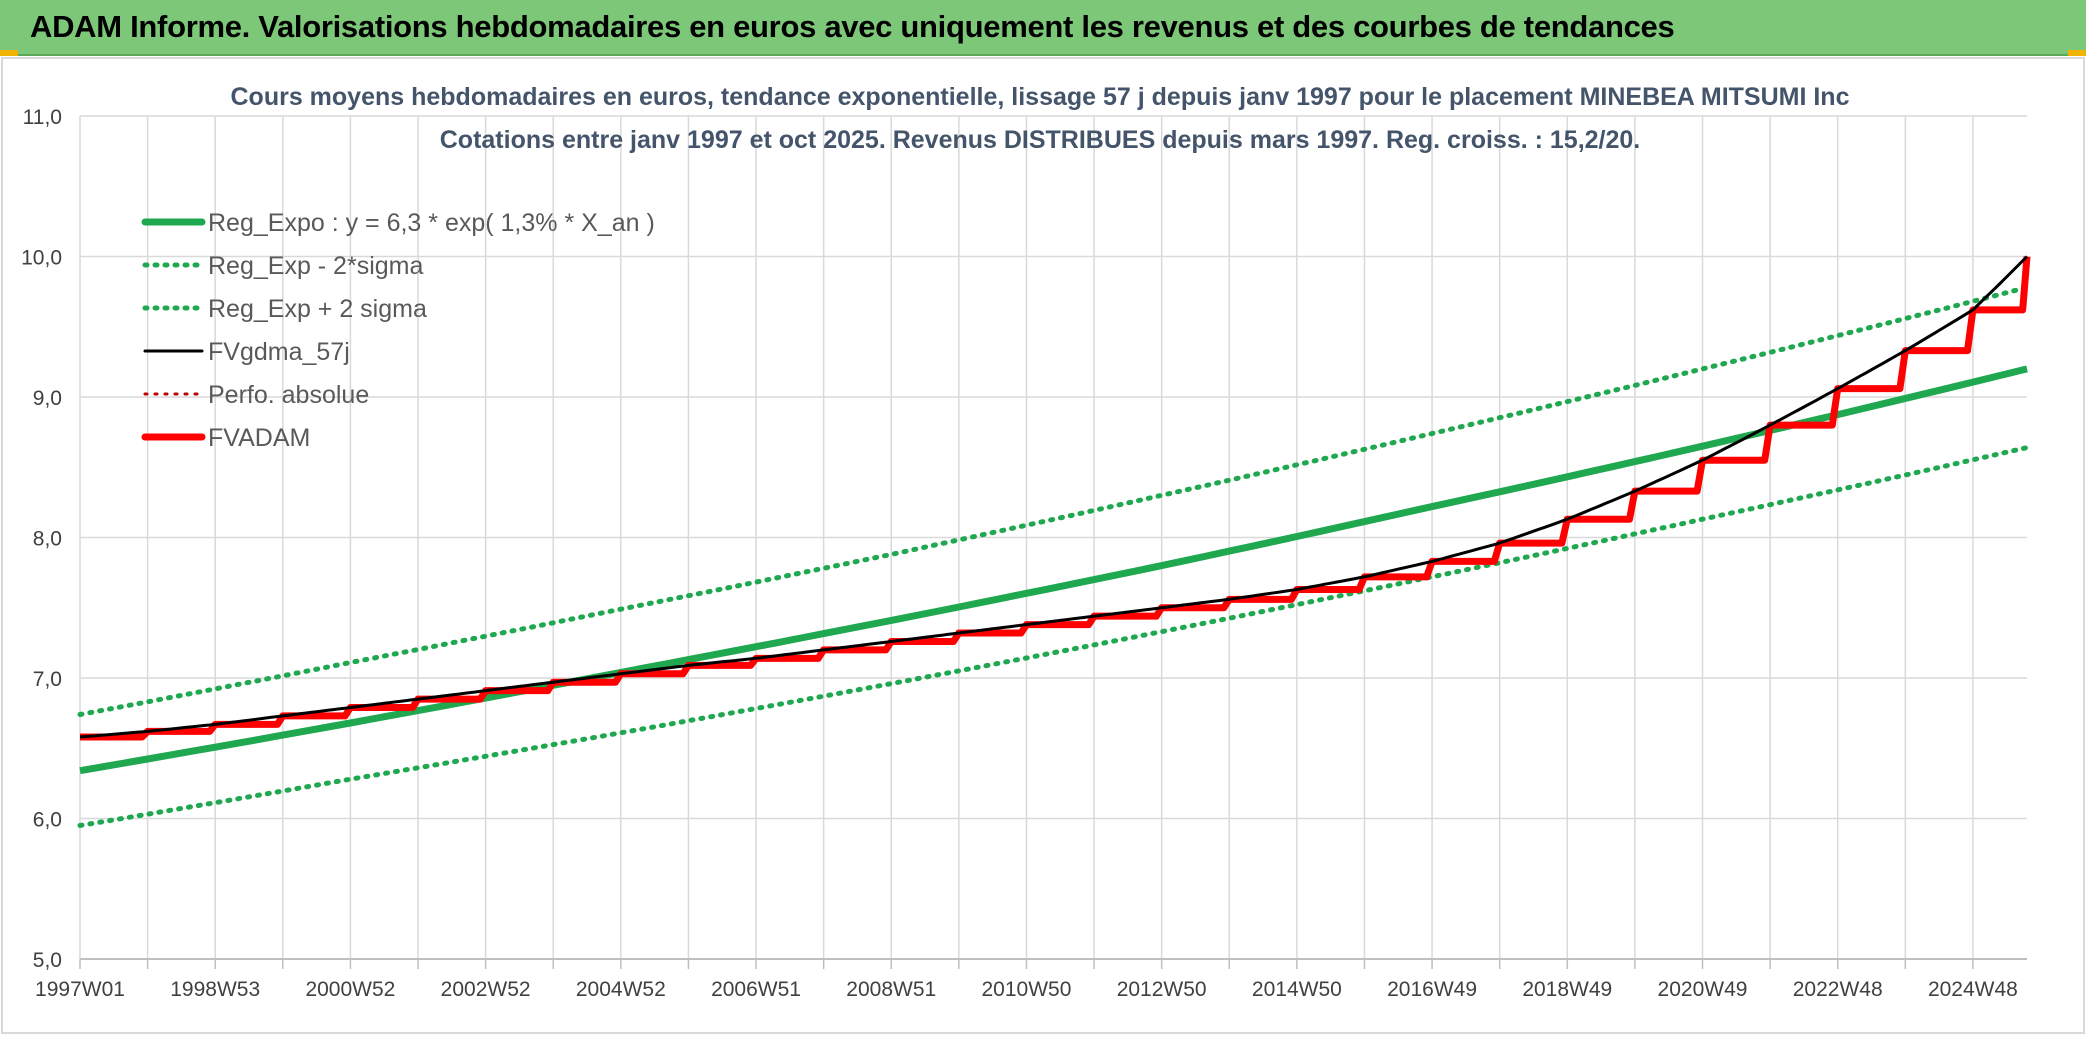  What do you see at coordinates (47, 820) in the screenshot?
I see `y-tick-label: 6,0` at bounding box center [47, 820].